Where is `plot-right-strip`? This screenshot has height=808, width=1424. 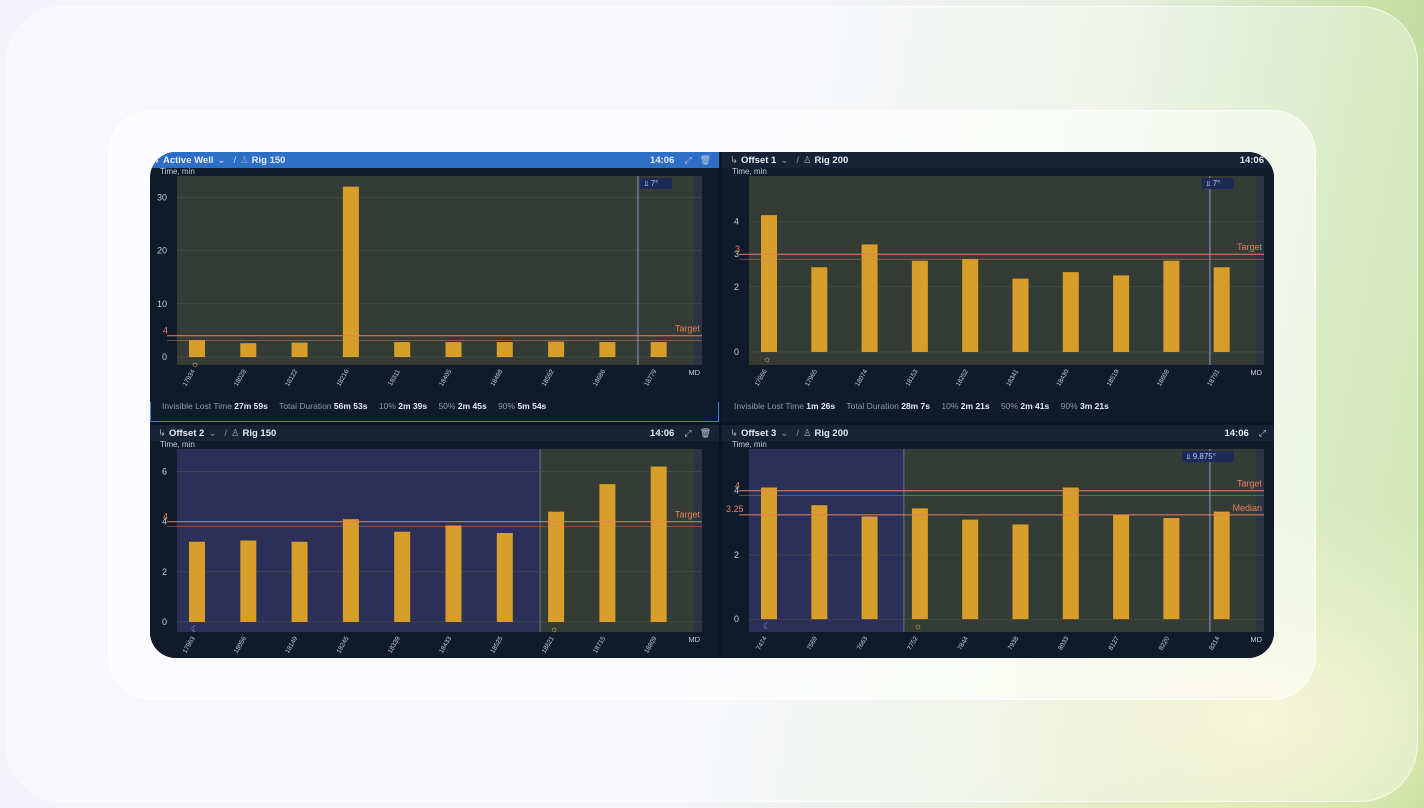
plot-right-strip is located at coordinates (698, 540).